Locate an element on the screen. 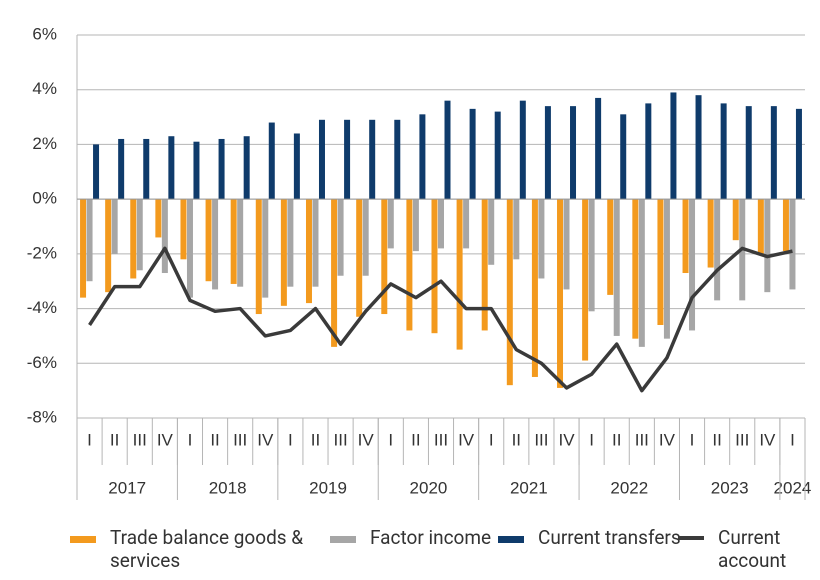 The width and height of the screenshot is (820, 580). year-label: 2022 is located at coordinates (629, 487).